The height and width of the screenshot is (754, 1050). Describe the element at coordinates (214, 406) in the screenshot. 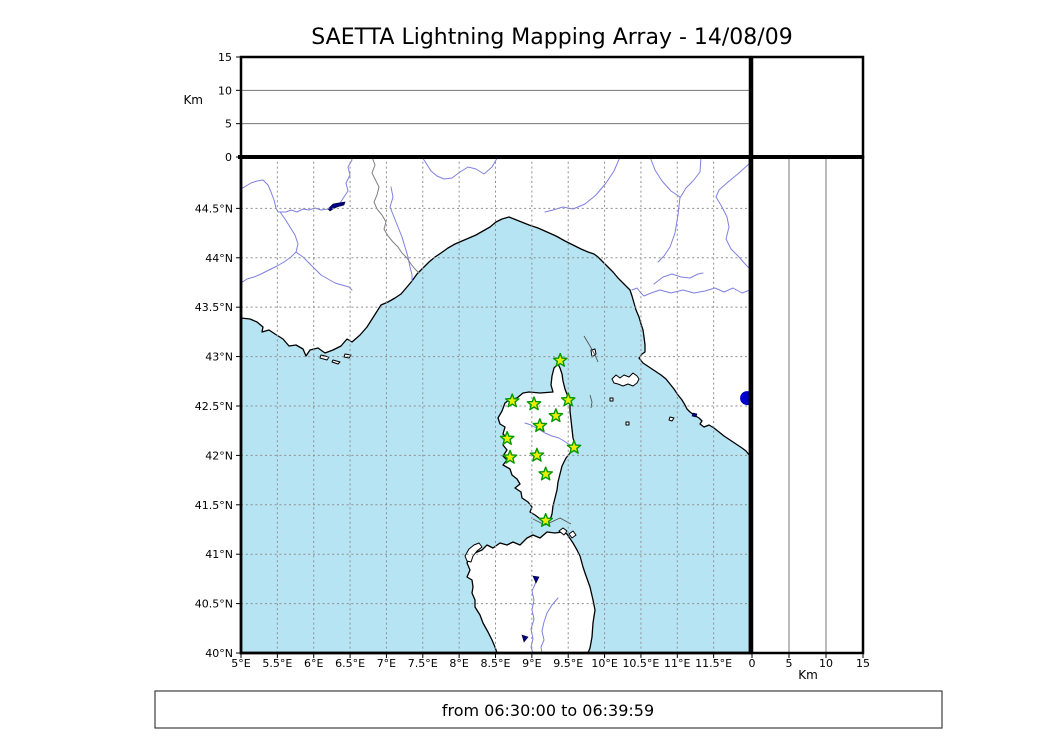

I see `lat-tick-label: 42.5°N` at that location.